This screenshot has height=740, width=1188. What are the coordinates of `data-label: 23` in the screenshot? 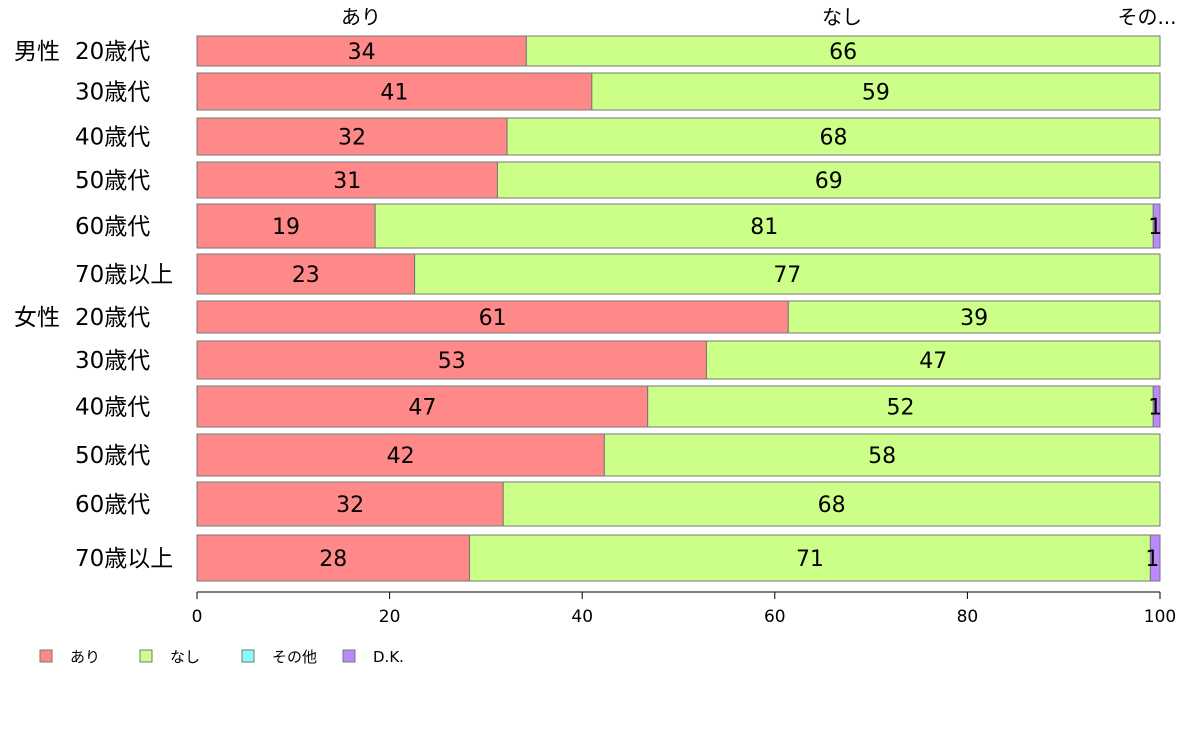 It's located at (306, 275).